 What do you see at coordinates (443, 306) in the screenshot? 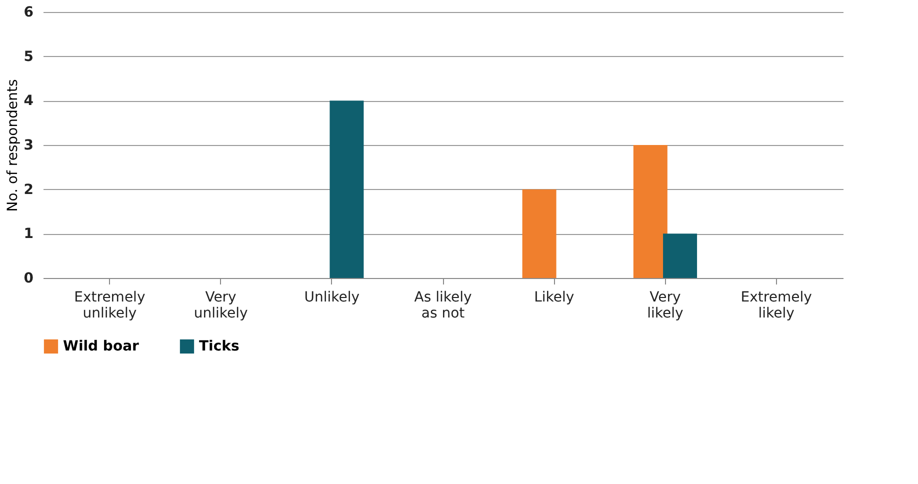
I see `x-tick-label: As likely as not` at bounding box center [443, 306].